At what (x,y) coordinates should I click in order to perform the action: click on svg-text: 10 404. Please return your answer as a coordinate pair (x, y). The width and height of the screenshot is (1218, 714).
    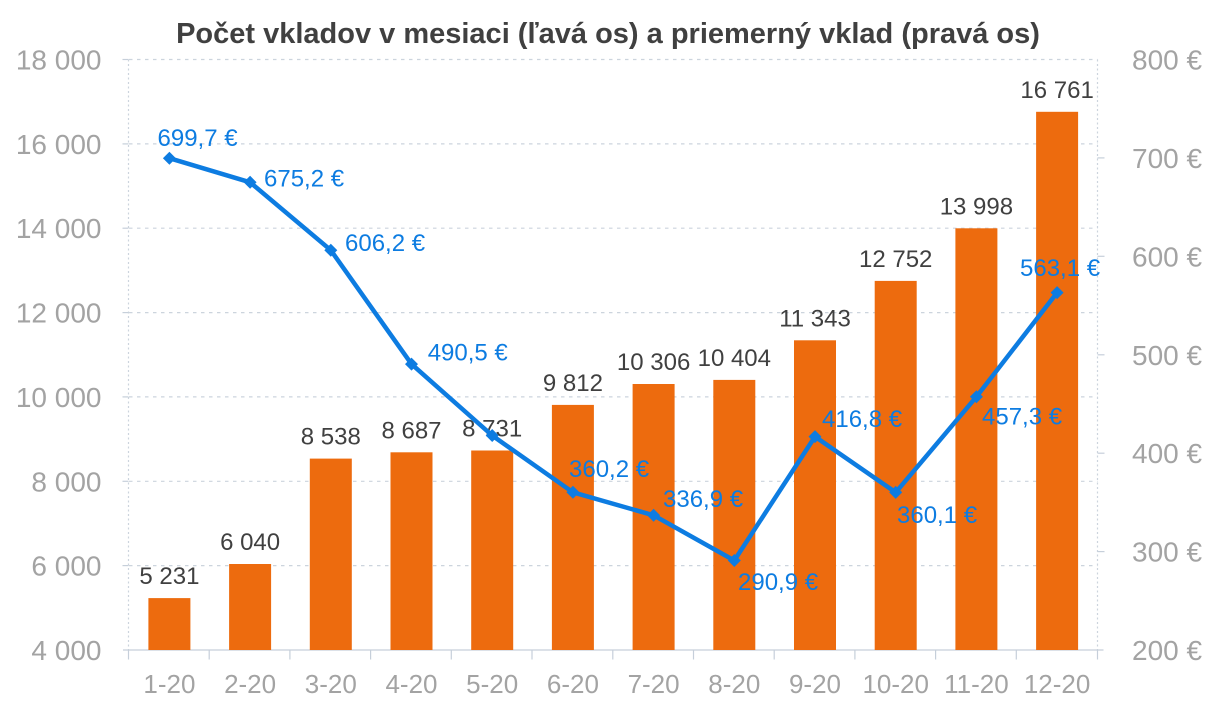
    Looking at the image, I should click on (734, 358).